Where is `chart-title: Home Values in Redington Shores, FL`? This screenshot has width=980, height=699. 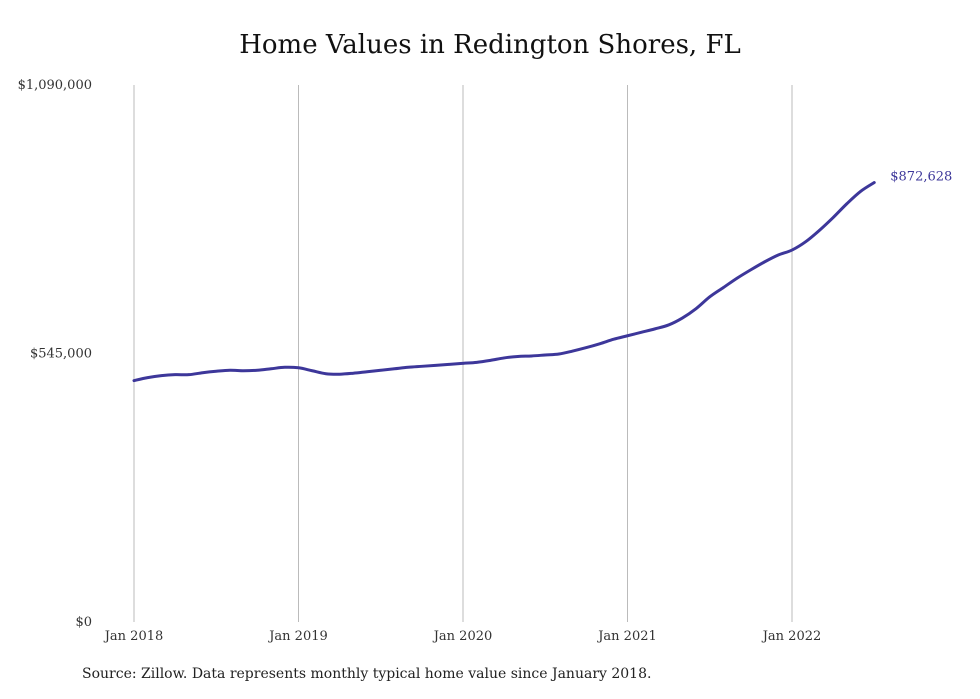 chart-title: Home Values in Redington Shores, FL is located at coordinates (490, 45).